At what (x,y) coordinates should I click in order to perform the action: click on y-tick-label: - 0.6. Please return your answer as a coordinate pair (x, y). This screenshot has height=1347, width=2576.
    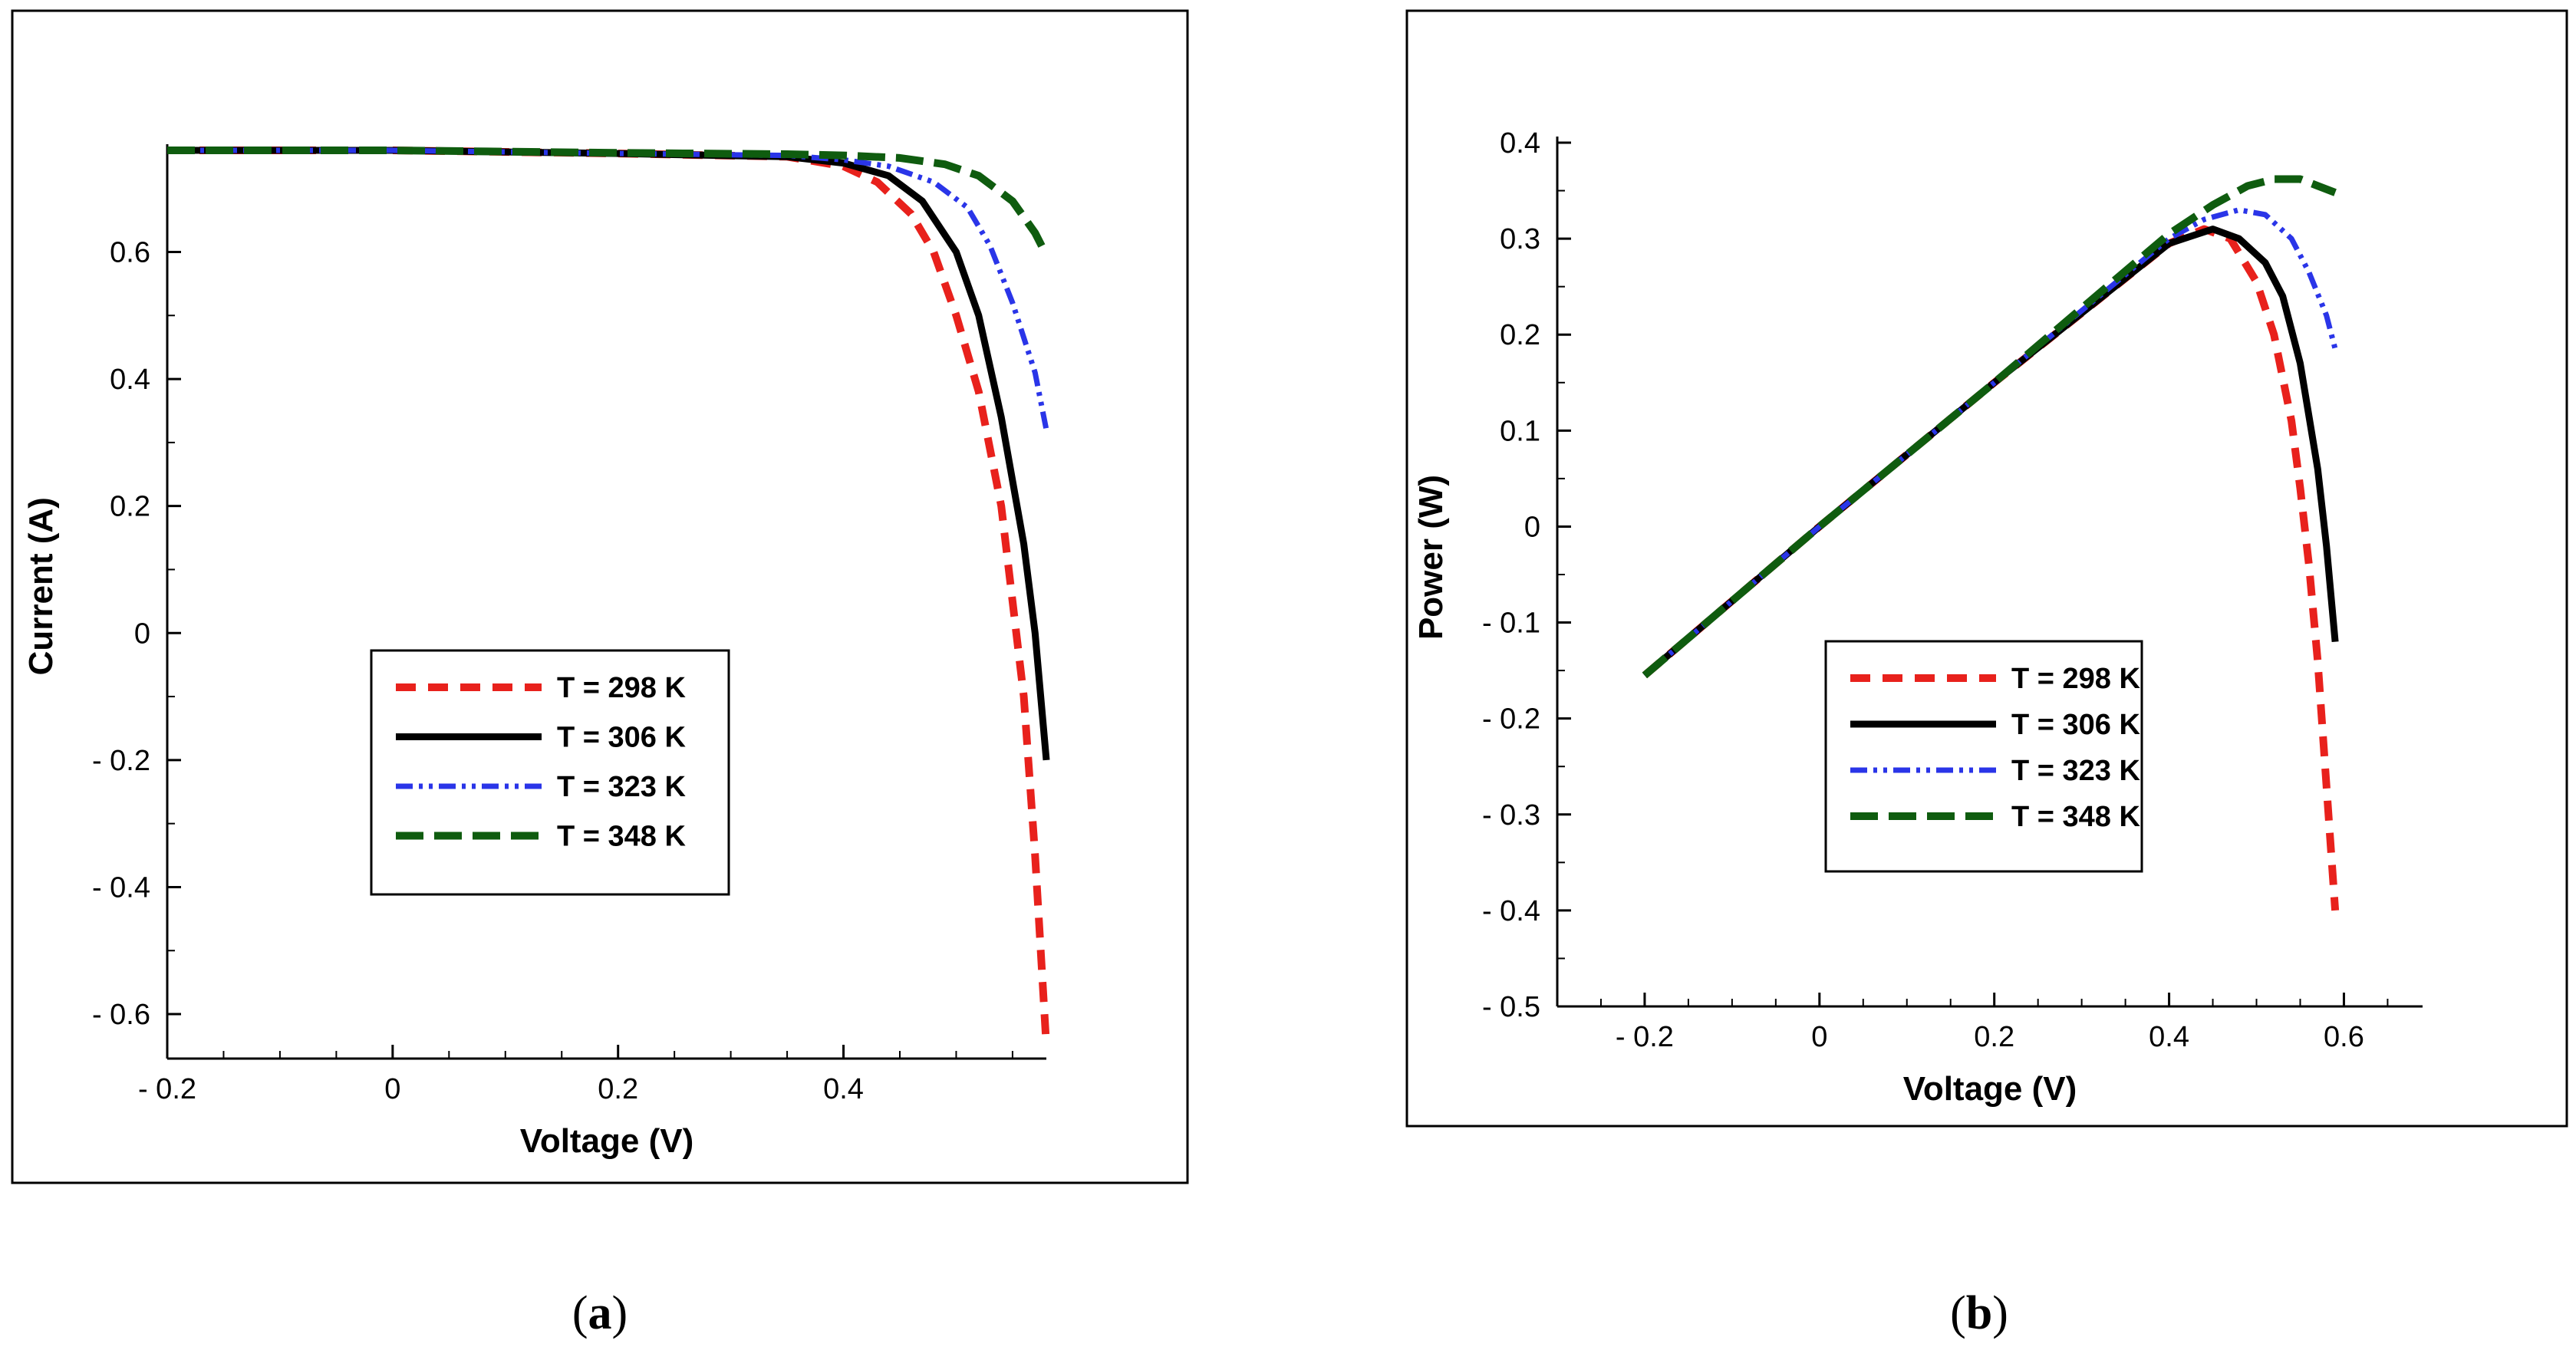
    Looking at the image, I should click on (121, 1015).